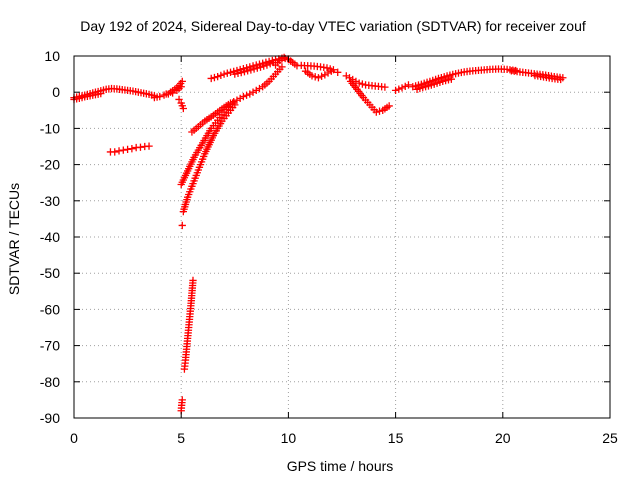 This screenshot has width=640, height=480. I want to click on series-track-short-15h, so click(402, 88).